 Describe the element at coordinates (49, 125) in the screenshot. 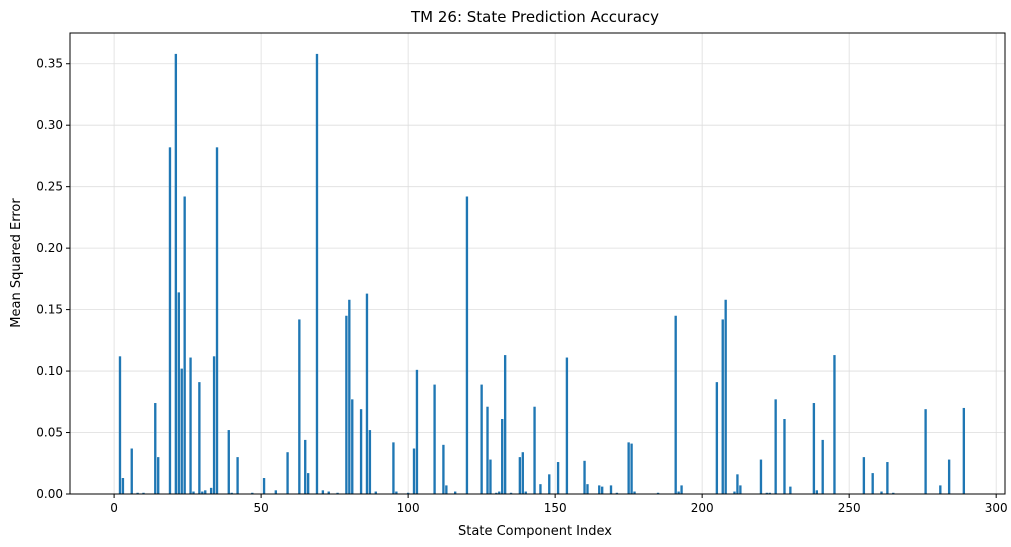

I see `y-tick-label: 0.30` at that location.